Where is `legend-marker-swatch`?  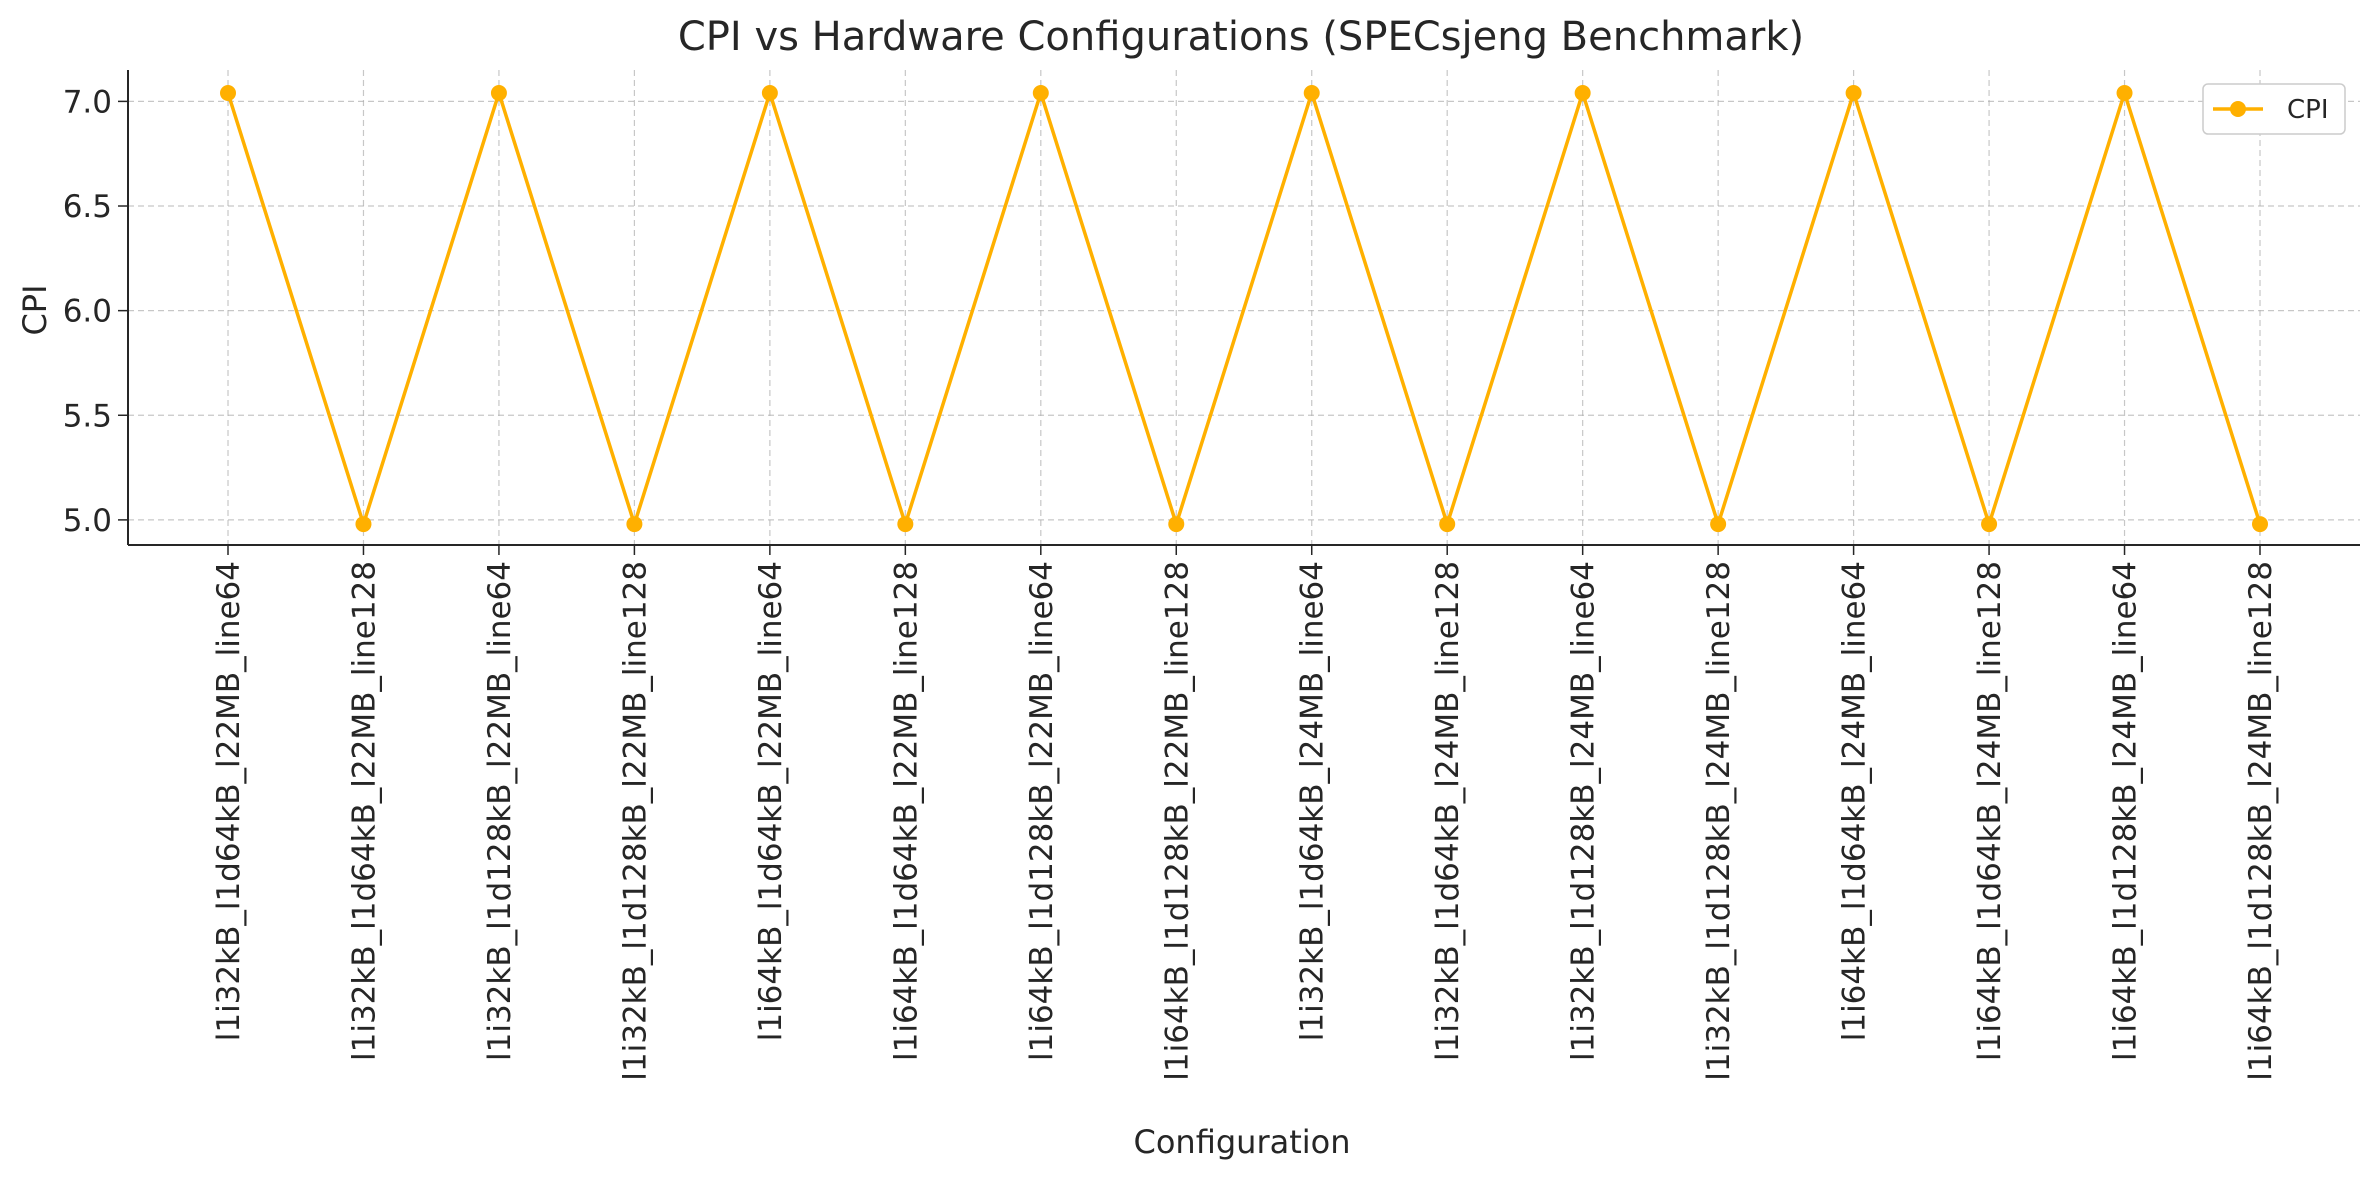 legend-marker-swatch is located at coordinates (2238, 109).